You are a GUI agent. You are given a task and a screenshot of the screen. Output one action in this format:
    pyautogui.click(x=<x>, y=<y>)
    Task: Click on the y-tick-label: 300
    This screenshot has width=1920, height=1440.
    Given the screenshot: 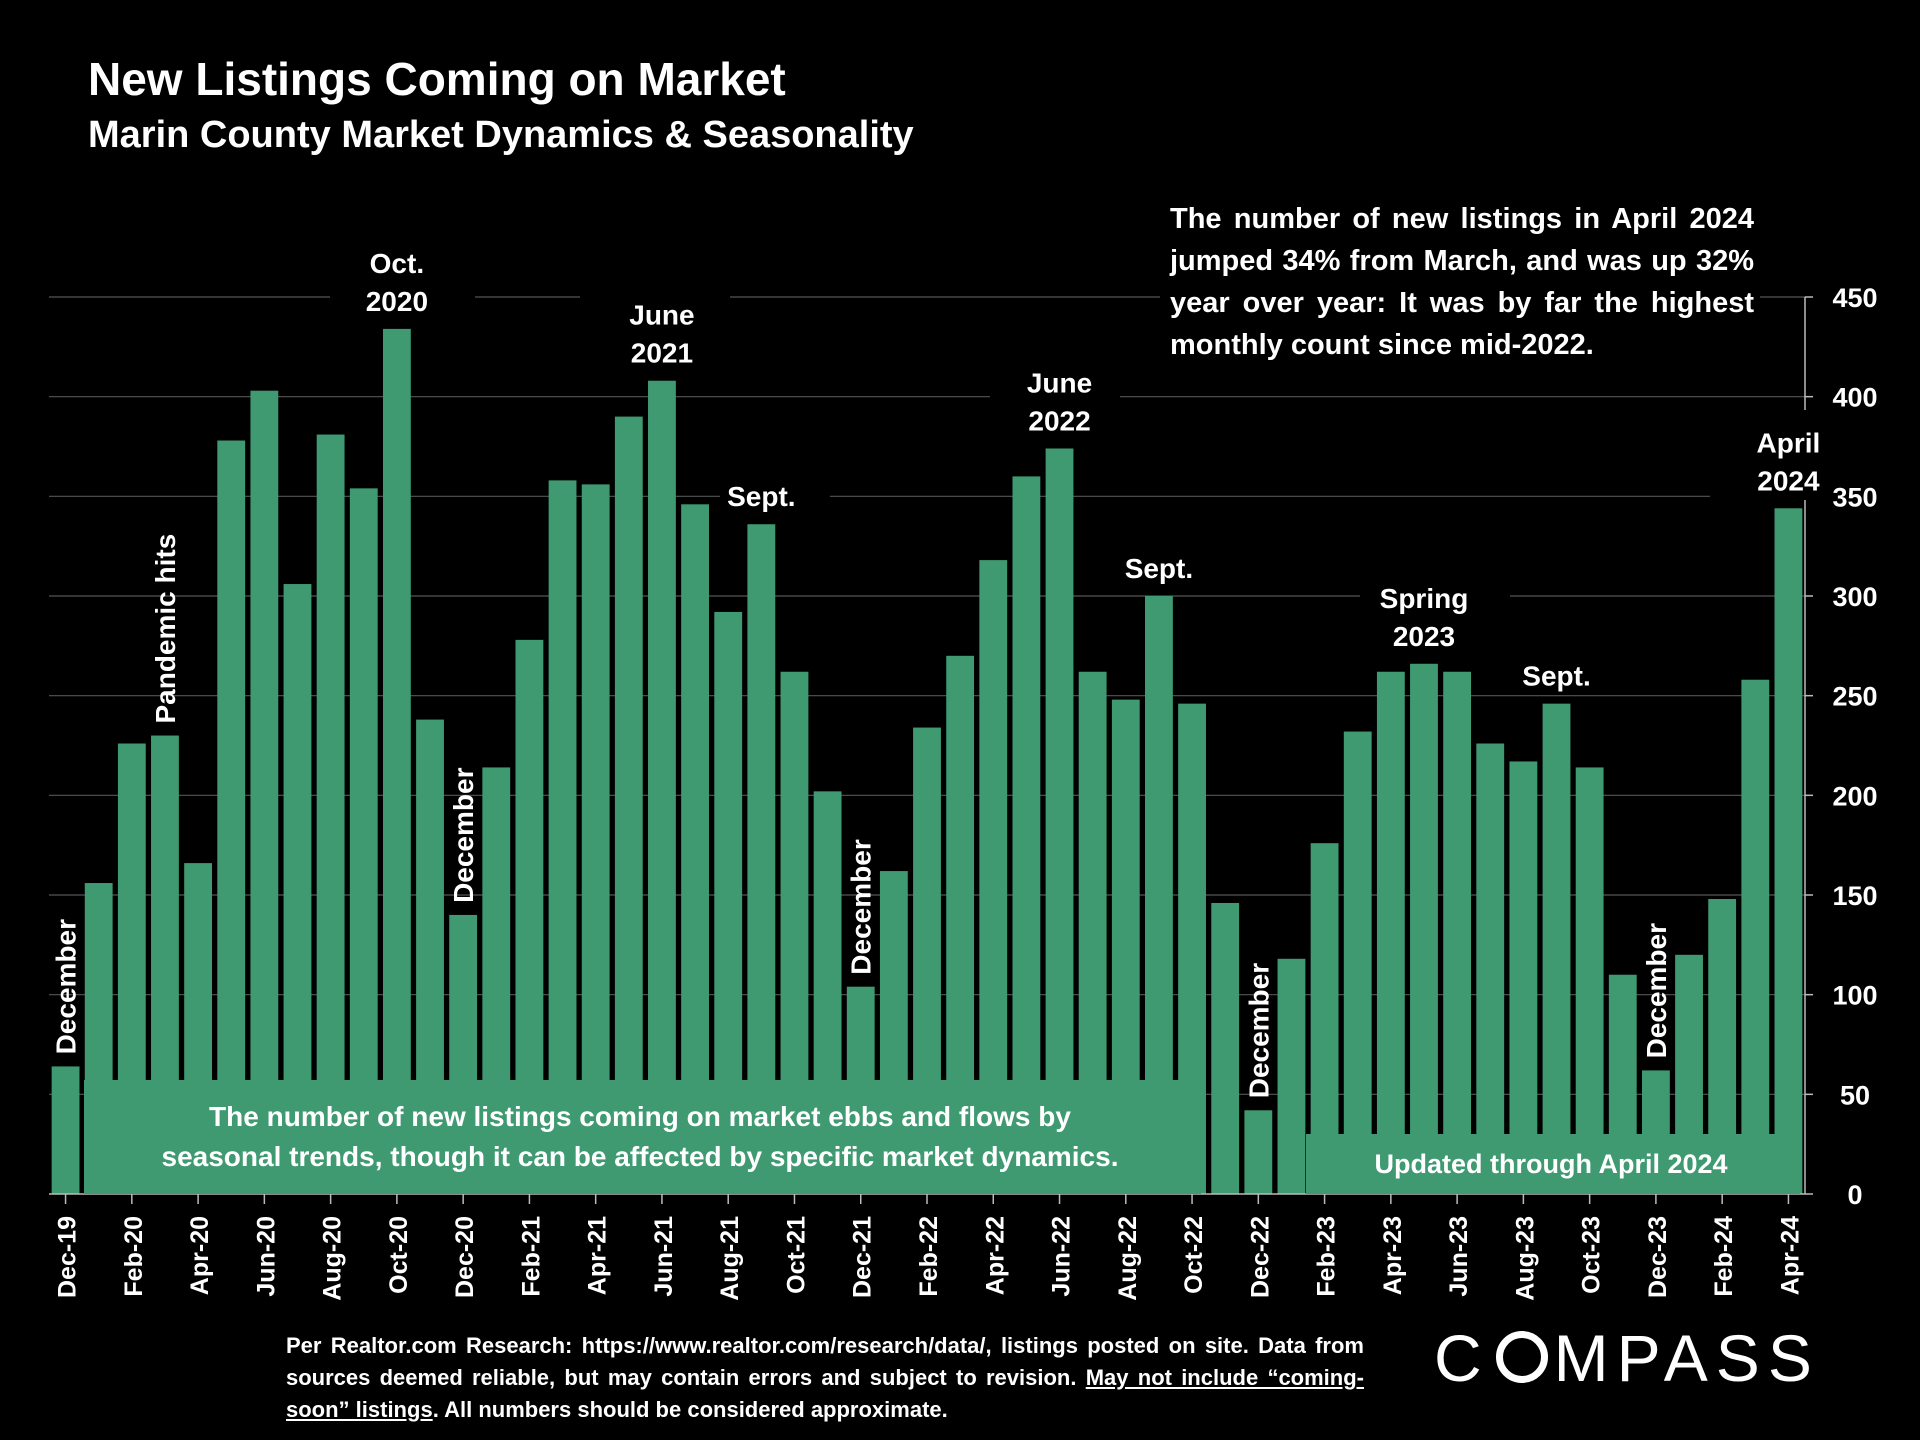 What is the action you would take?
    pyautogui.click(x=1854, y=597)
    